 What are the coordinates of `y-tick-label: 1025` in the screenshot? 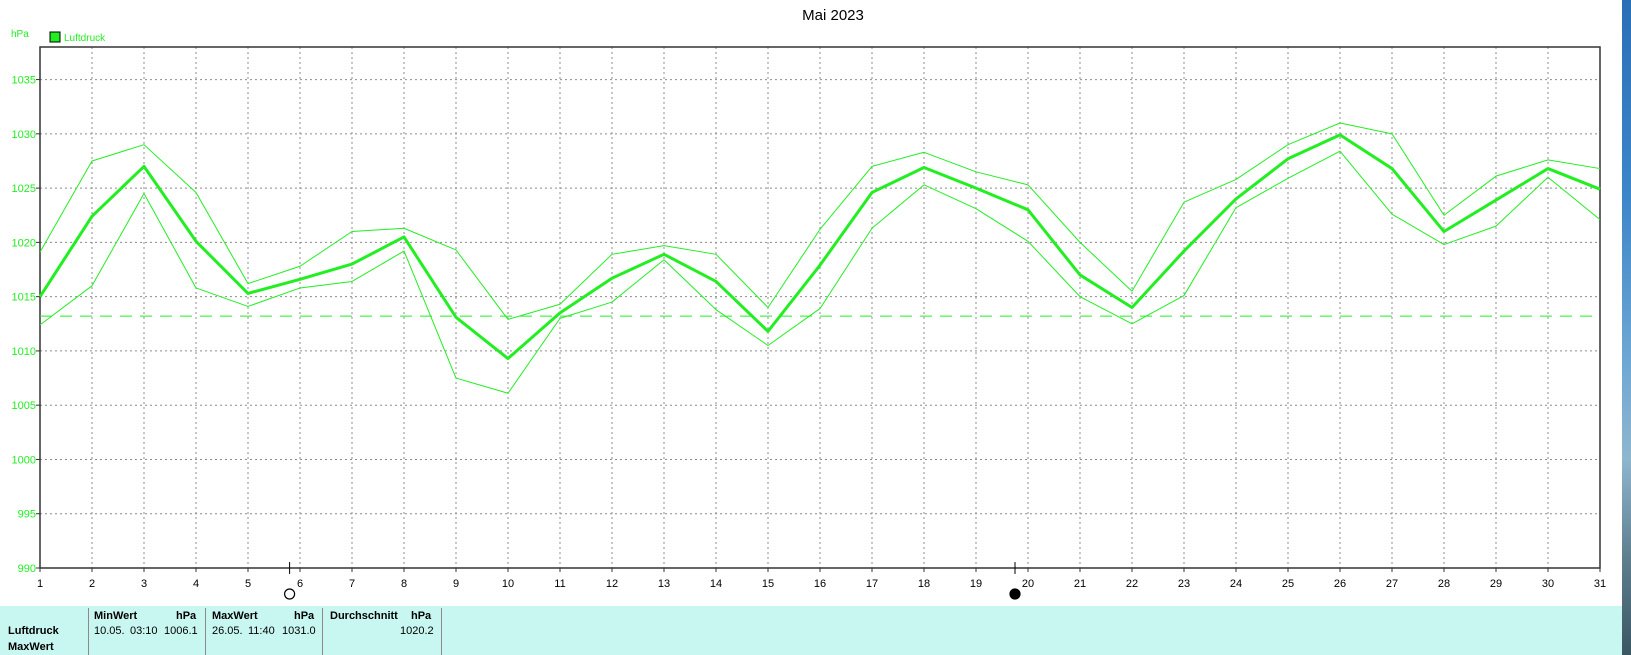 It's located at (24, 189).